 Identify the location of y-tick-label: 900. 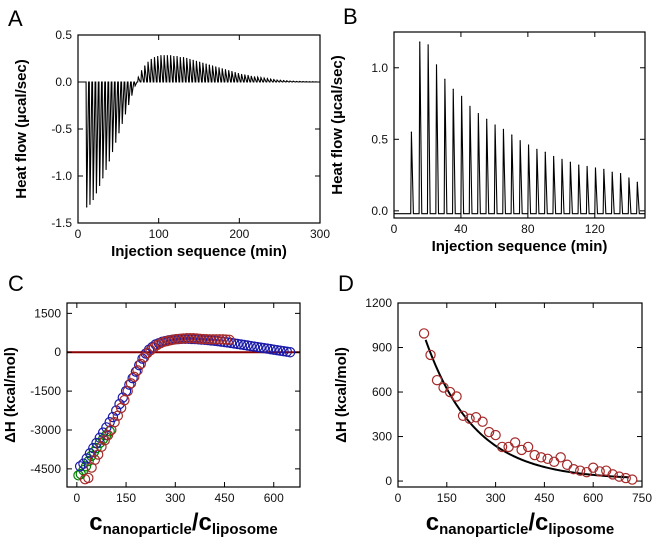
(382, 348).